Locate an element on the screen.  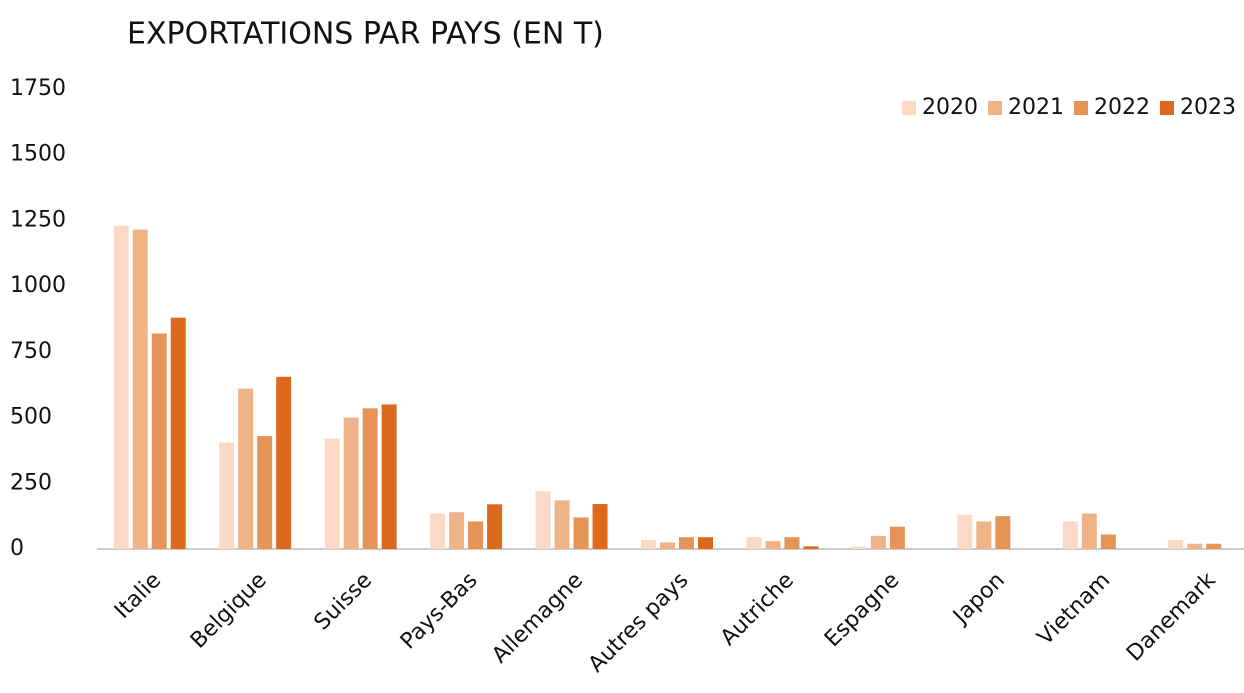
x-tick-label: Autres pays is located at coordinates (639, 623).